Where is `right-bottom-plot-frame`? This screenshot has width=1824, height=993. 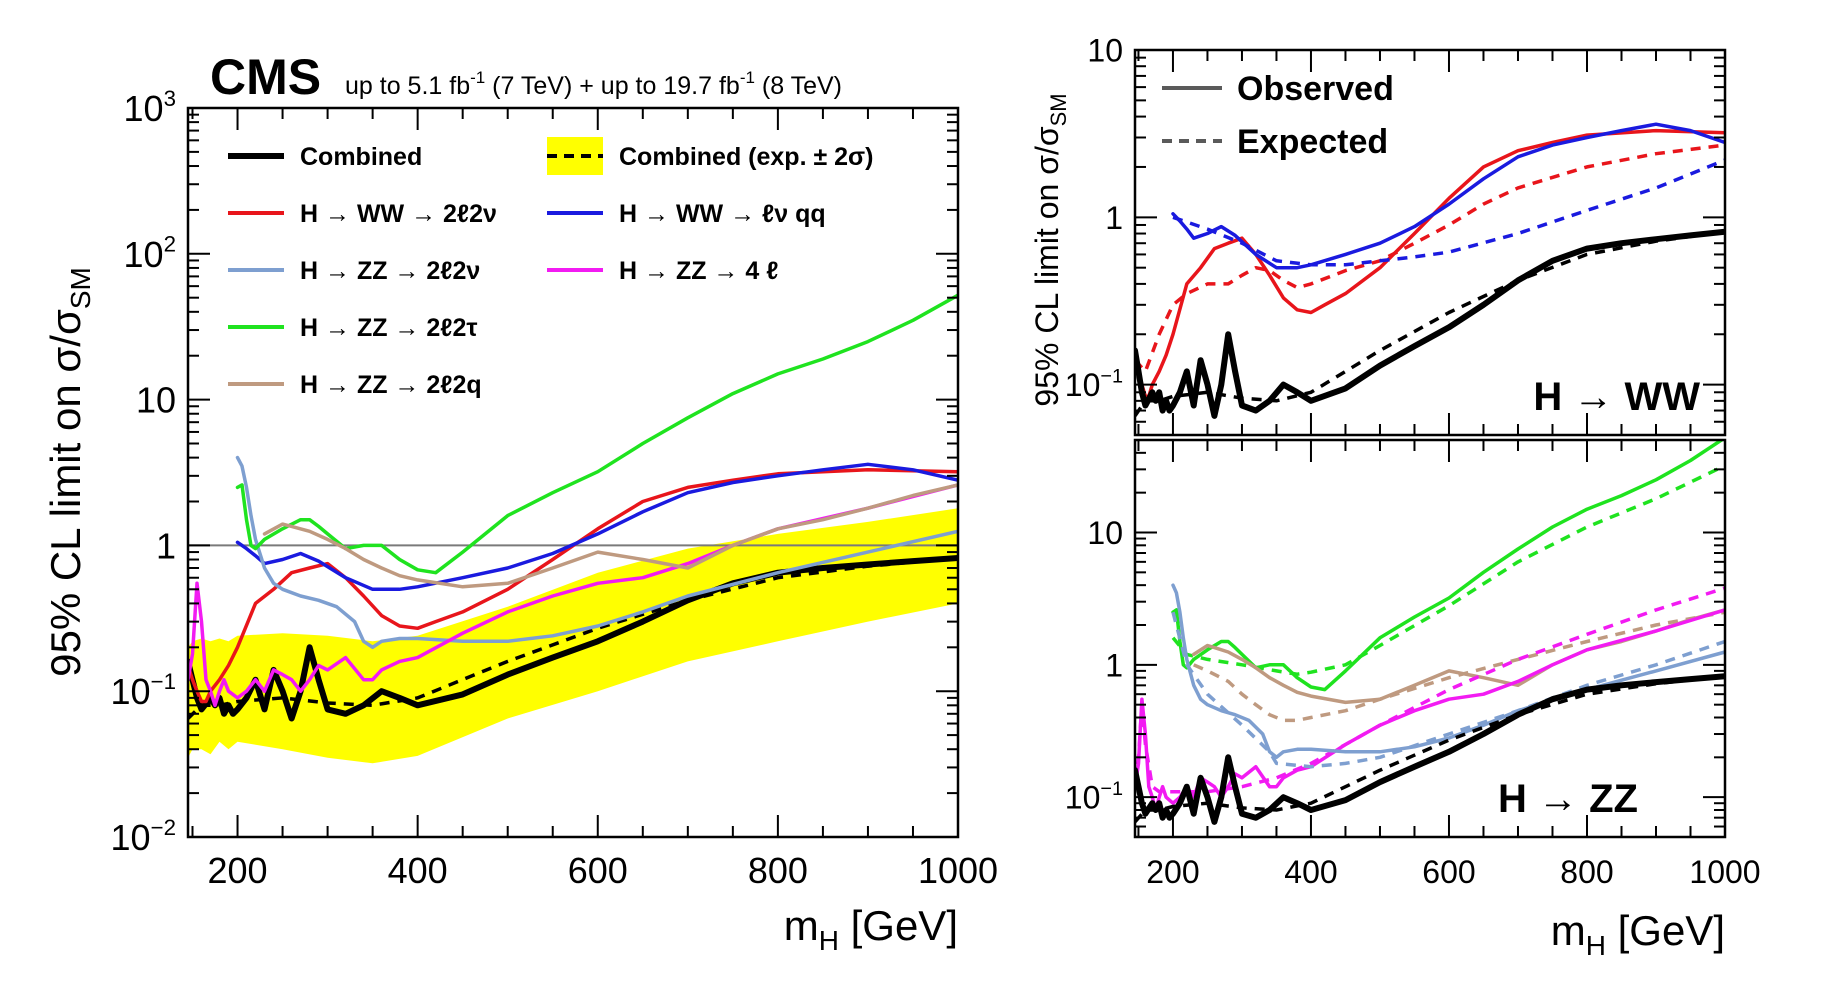 right-bottom-plot-frame is located at coordinates (1430, 638).